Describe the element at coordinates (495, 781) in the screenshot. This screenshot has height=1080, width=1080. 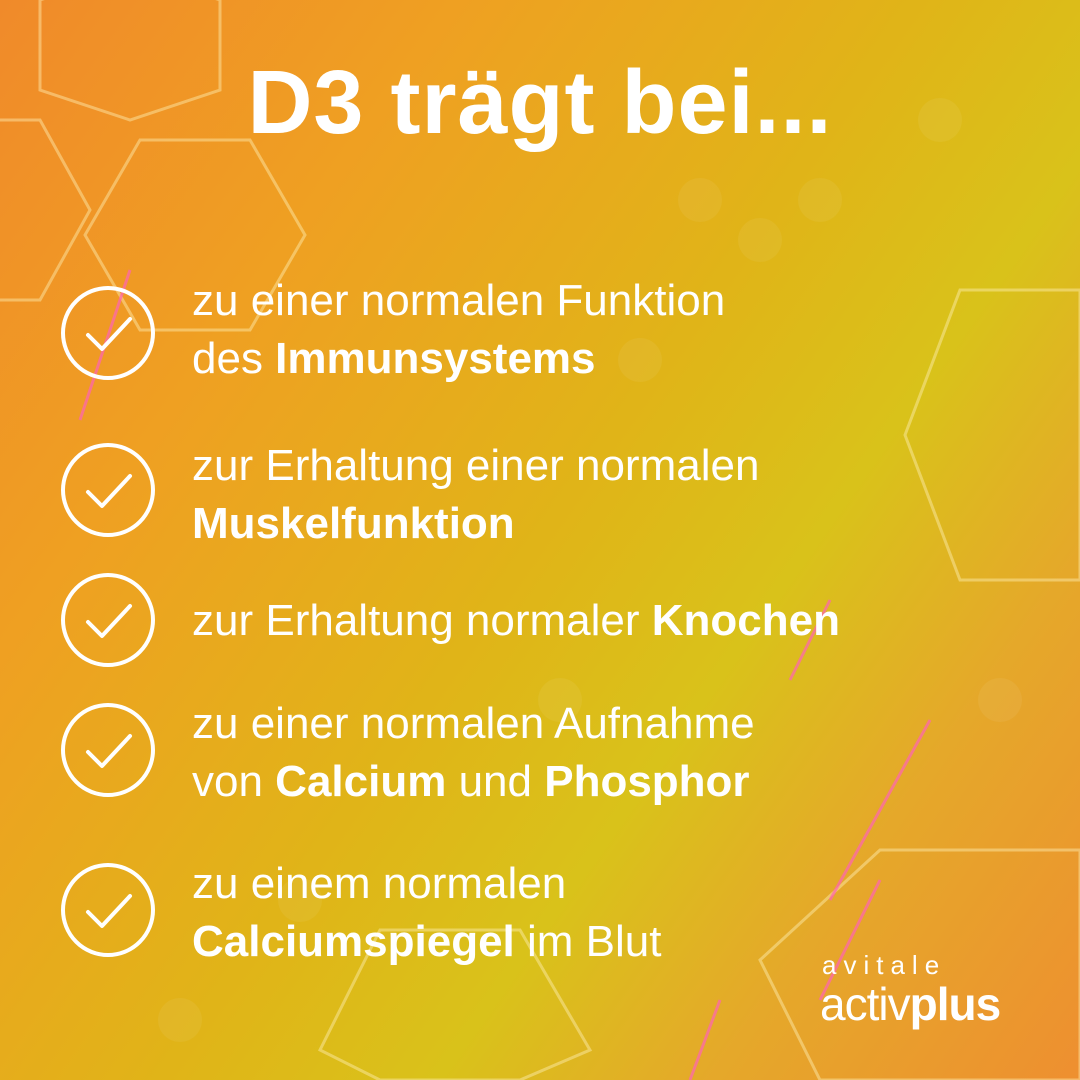
I see `plain-text: und` at that location.